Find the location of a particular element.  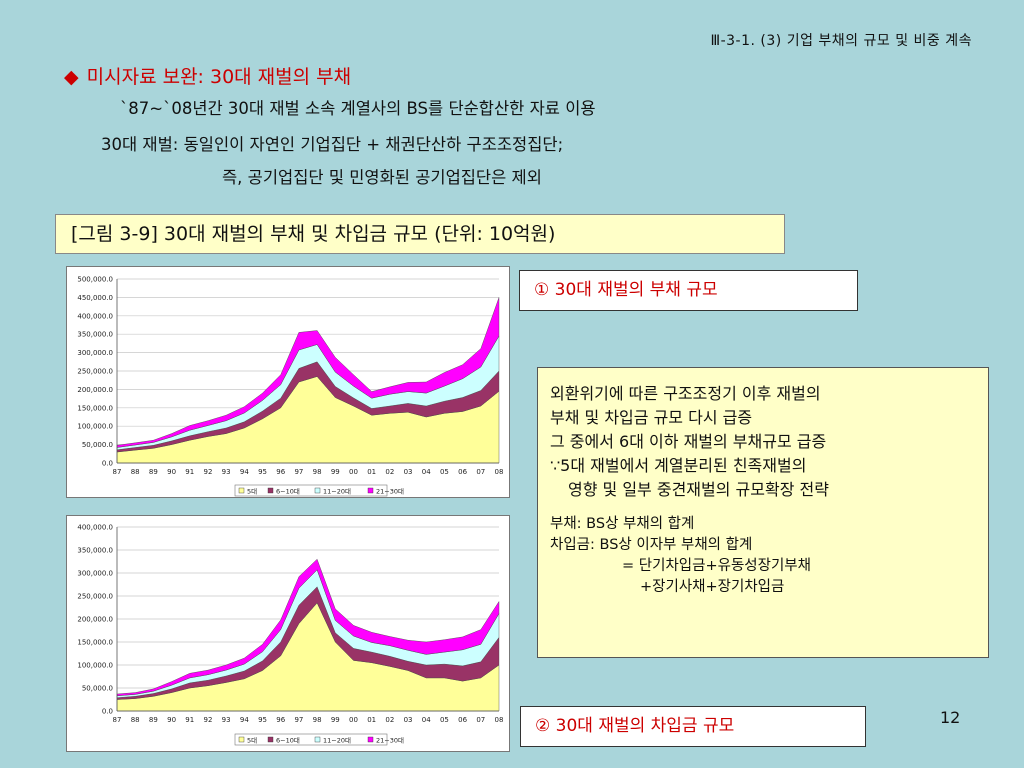

description-line-2: 30대 재벌: 동일인이 자연인 기업집단 + 채권단산하 구조조정집단; is located at coordinates (332, 144).